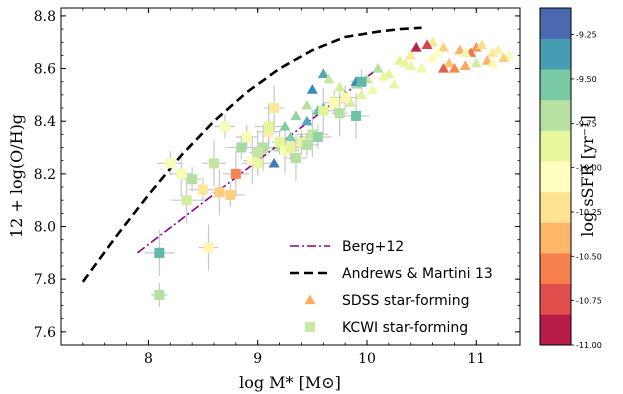 The height and width of the screenshot is (394, 623). I want to click on legend-label: Andrews & Martini 13, so click(417, 274).